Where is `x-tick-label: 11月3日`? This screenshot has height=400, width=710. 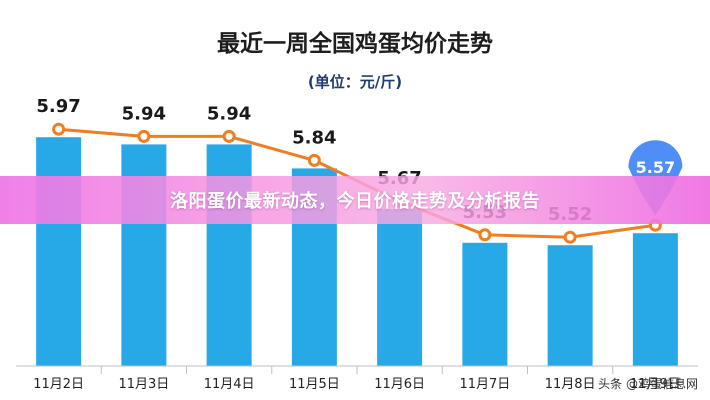 x-tick-label: 11月3日 is located at coordinates (143, 384).